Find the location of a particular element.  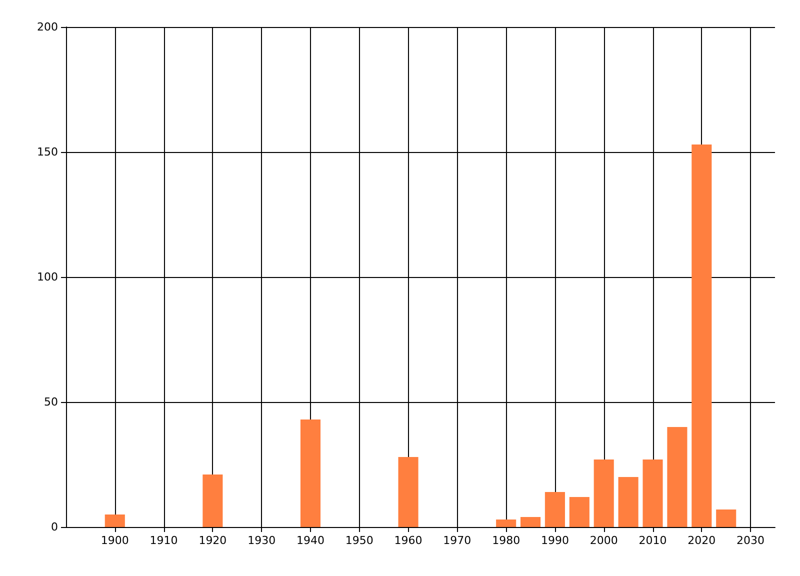

x-tick-label: 1920 is located at coordinates (212, 540).